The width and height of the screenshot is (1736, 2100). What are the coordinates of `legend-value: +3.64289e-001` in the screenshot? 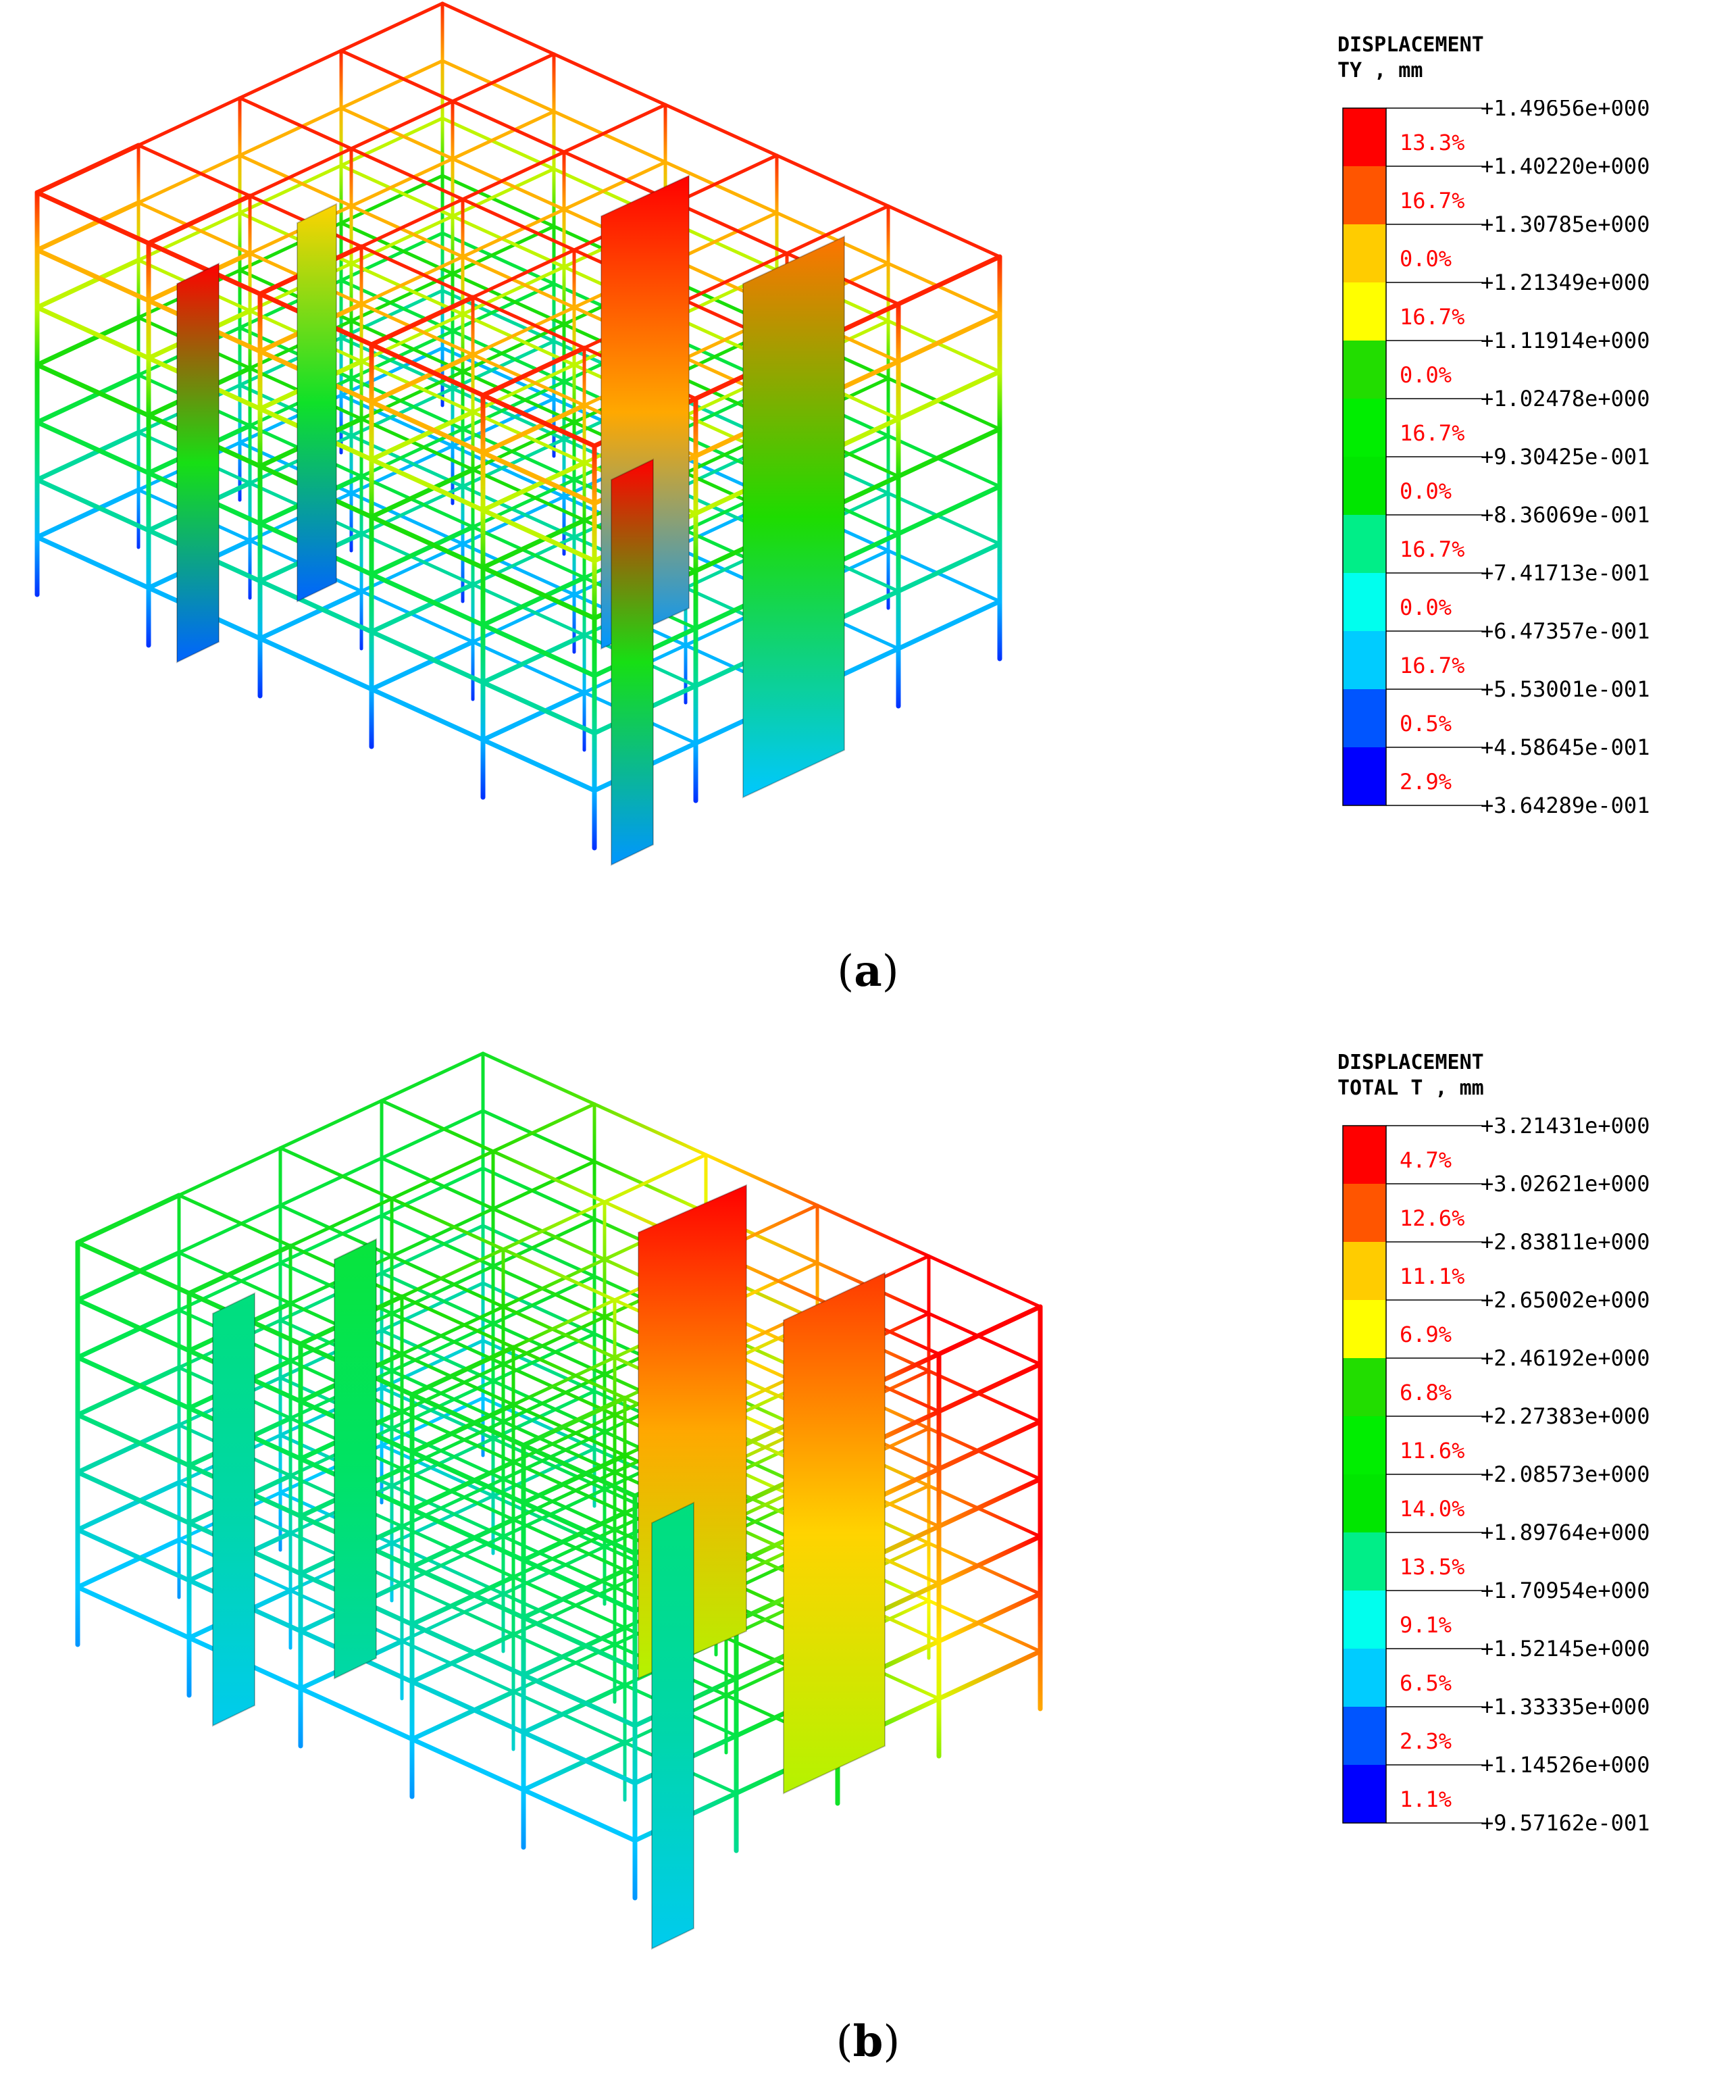 It's located at (1565, 805).